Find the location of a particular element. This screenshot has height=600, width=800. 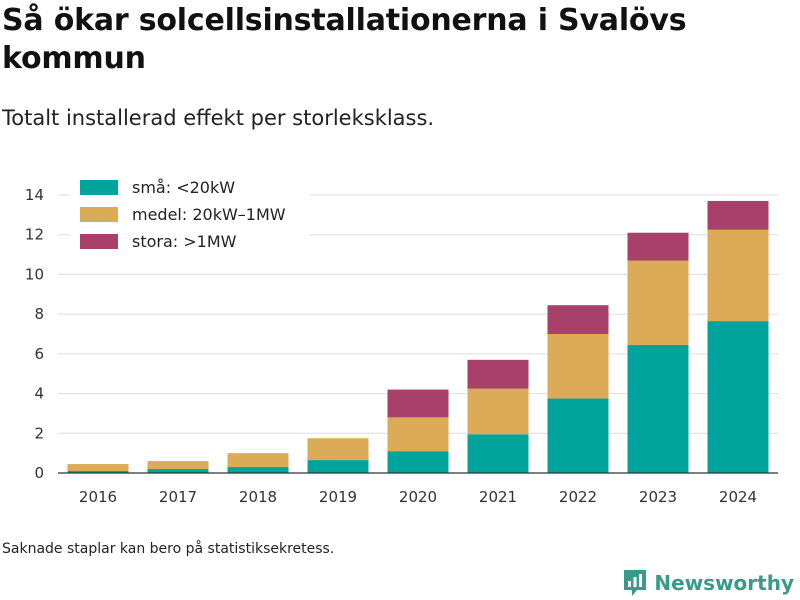

y-tick-label: 12 is located at coordinates (34, 235).